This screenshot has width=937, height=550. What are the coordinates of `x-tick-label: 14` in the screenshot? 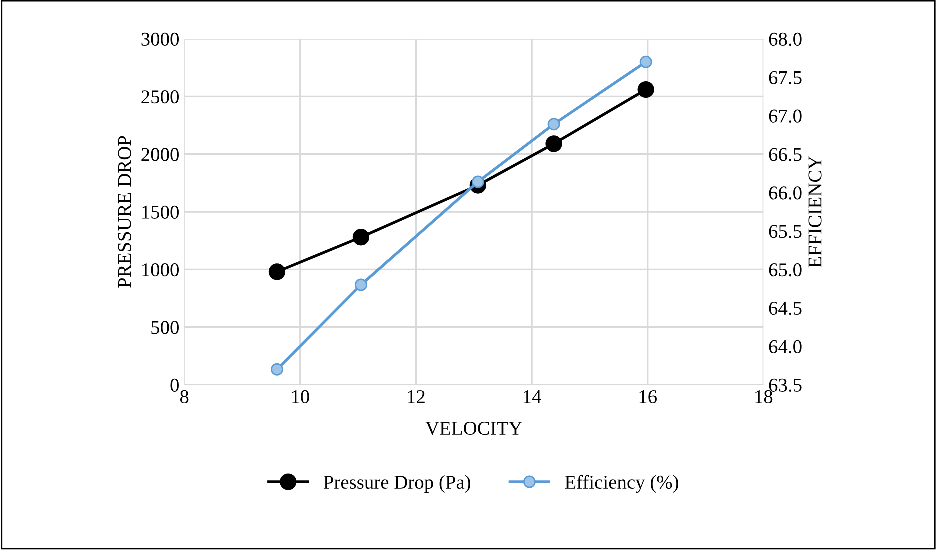 It's located at (533, 397).